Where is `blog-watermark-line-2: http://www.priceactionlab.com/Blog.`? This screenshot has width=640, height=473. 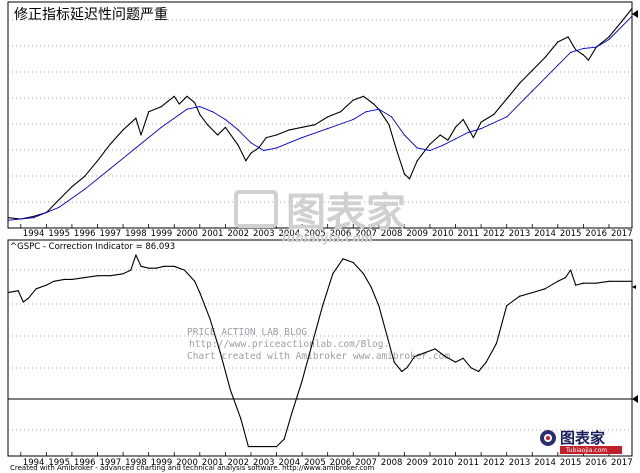
blog-watermark-line-2: http://www.priceactionlab.com/Blog. is located at coordinates (289, 344).